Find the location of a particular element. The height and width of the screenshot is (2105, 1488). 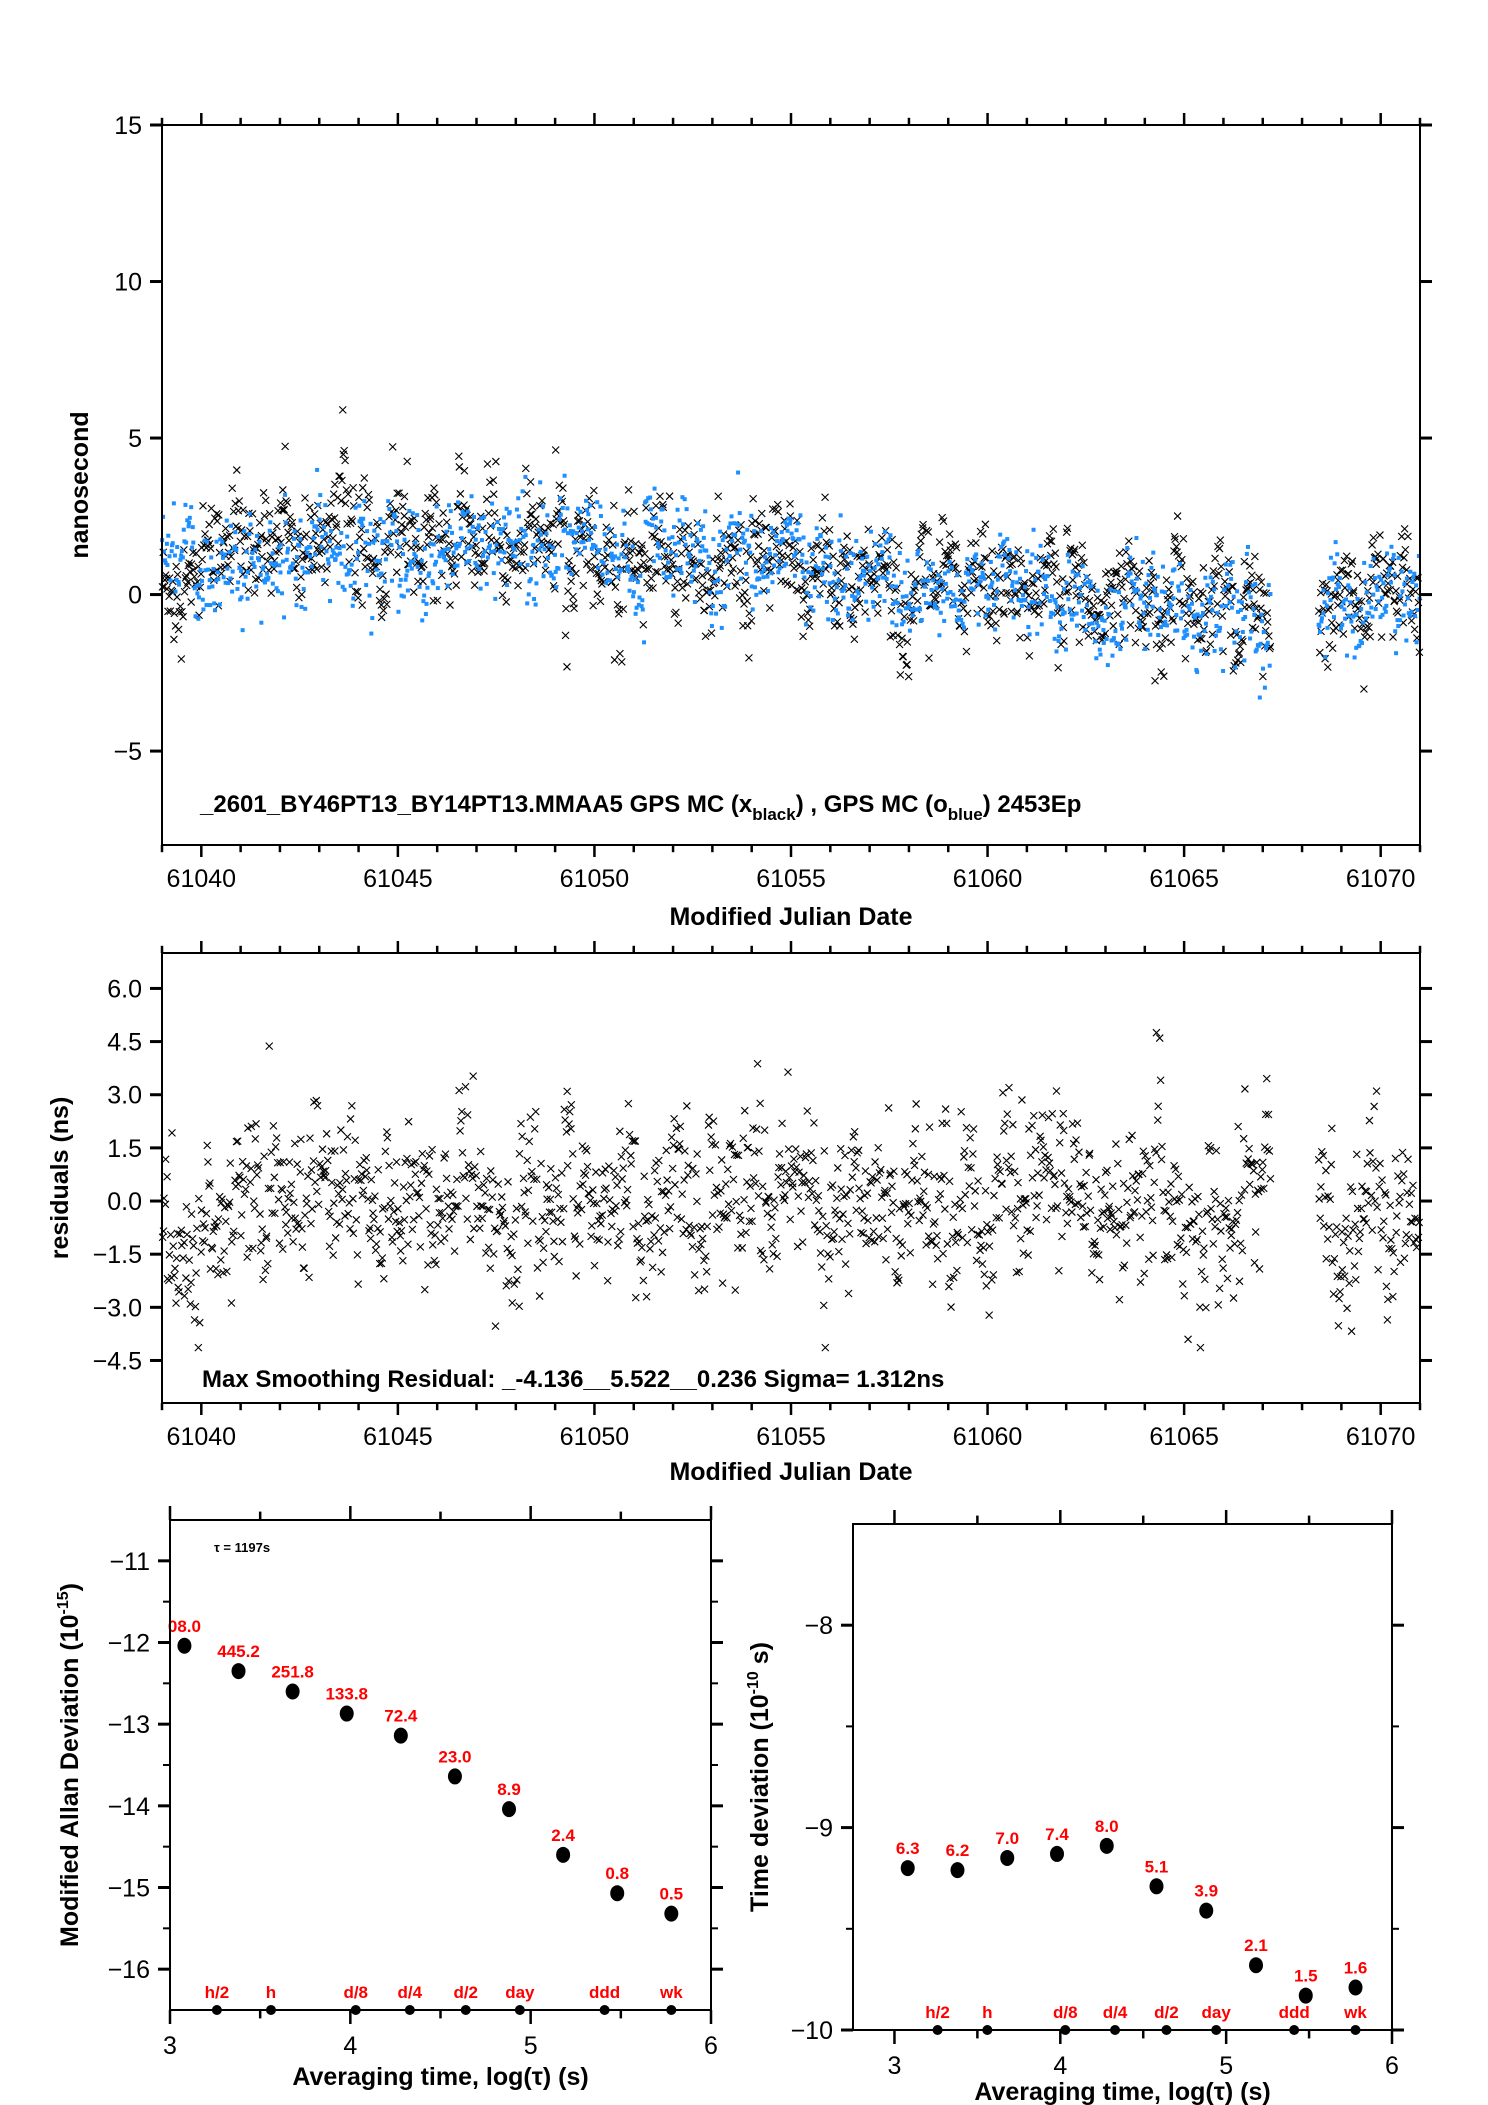

x-tick-label: 61070 is located at coordinates (1381, 879).